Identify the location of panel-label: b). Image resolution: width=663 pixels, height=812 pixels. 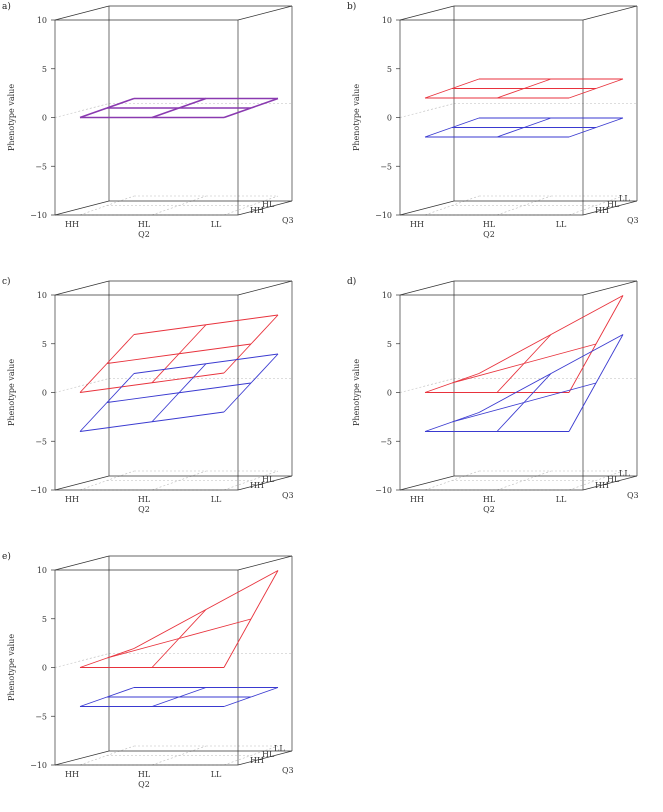
(352, 7).